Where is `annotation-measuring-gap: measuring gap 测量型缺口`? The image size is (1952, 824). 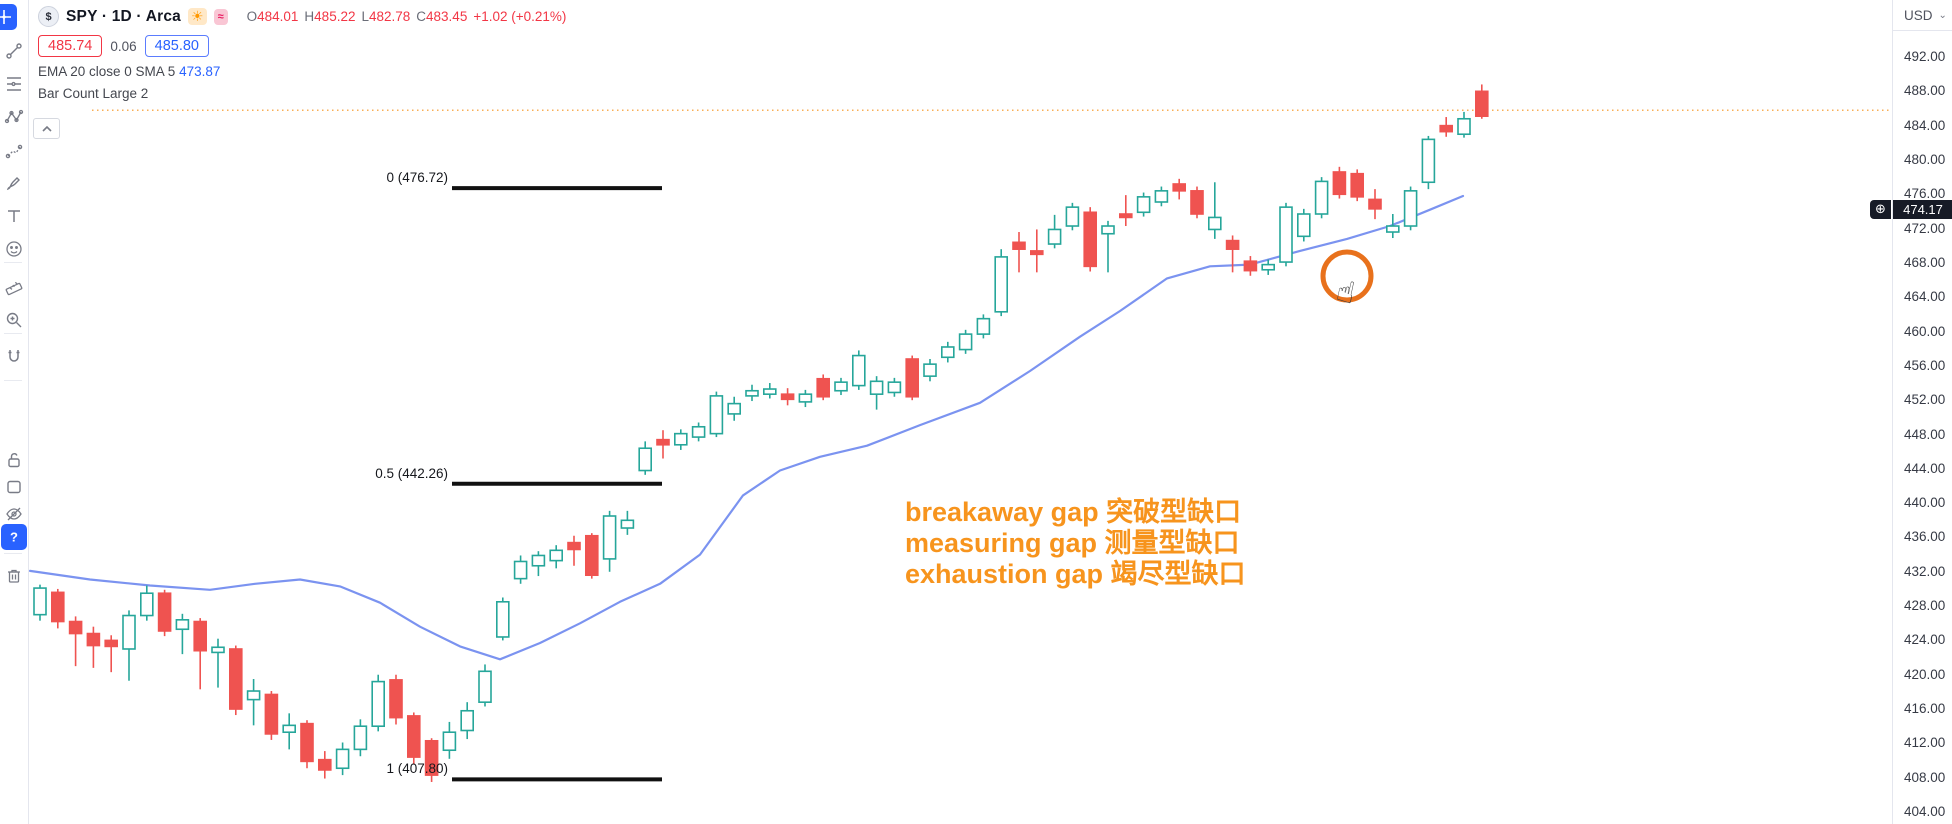 annotation-measuring-gap: measuring gap 测量型缺口 is located at coordinates (1072, 543).